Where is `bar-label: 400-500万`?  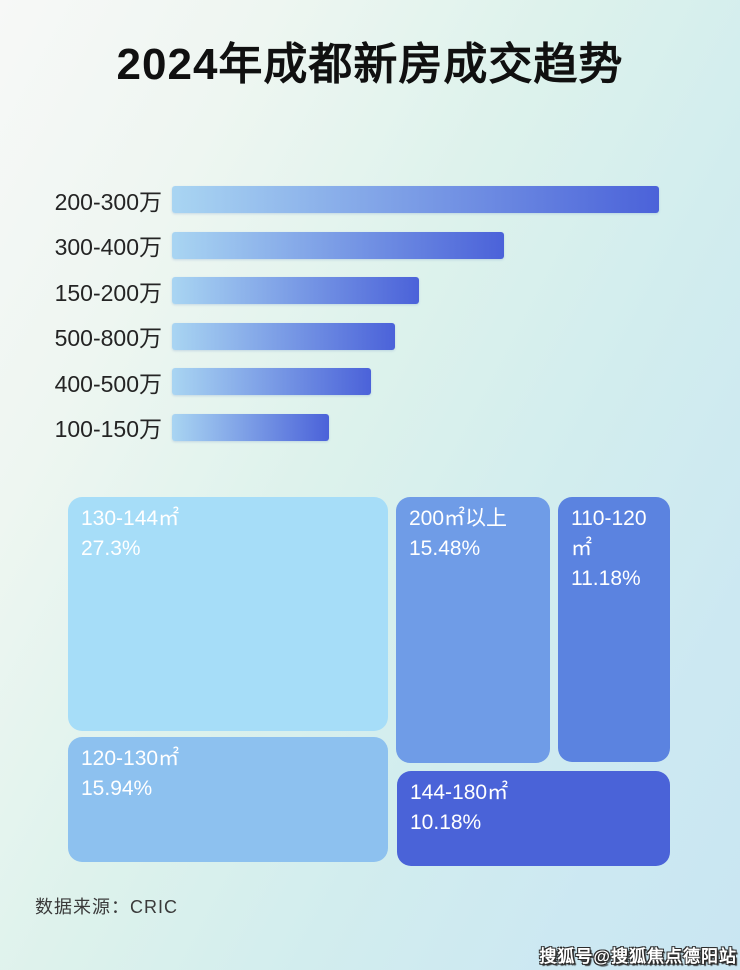 bar-label: 400-500万 is located at coordinates (108, 383).